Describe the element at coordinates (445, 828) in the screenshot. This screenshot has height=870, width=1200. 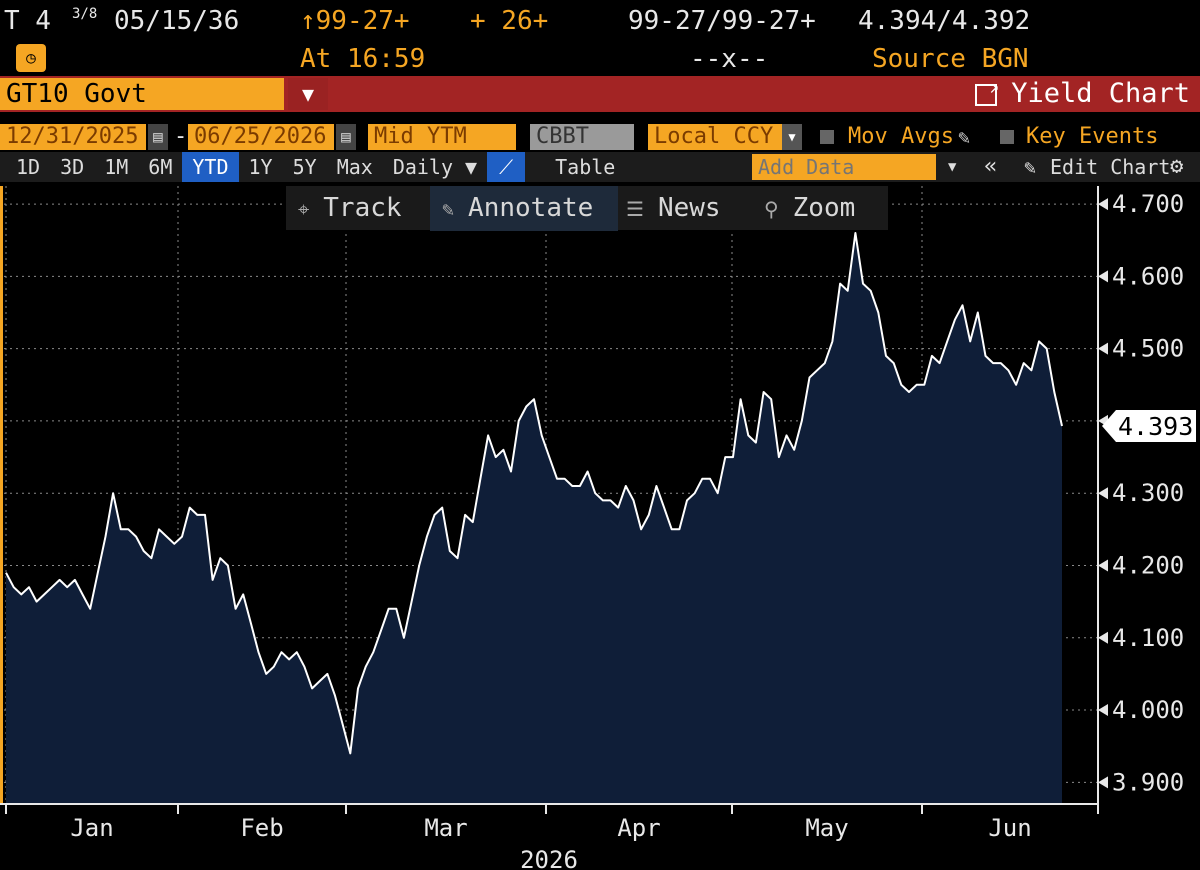
I see `month-label: Mar` at that location.